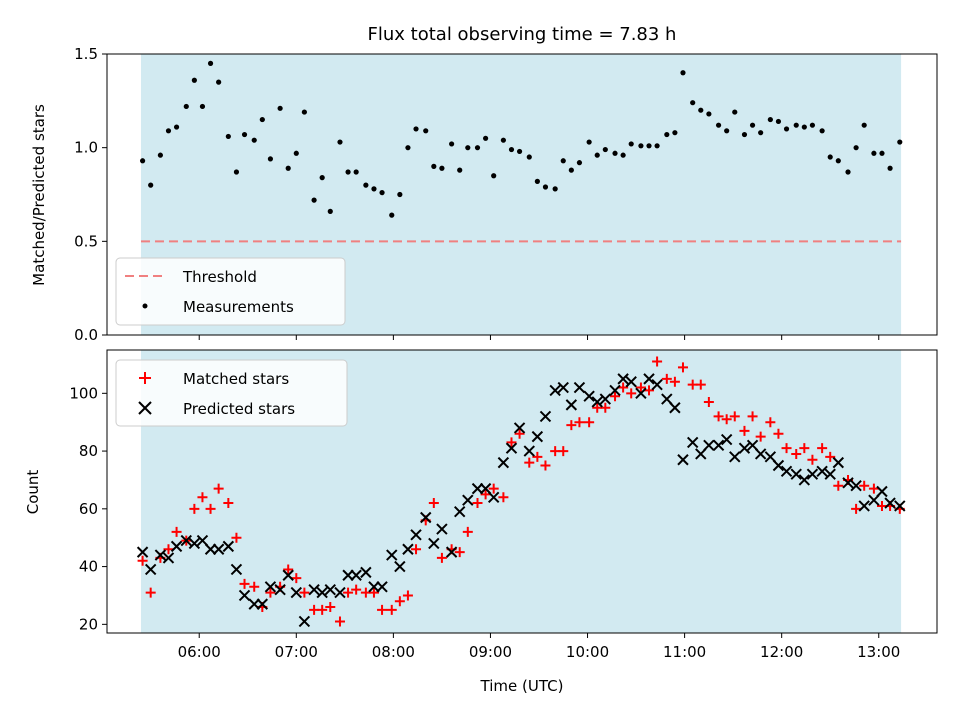 This screenshot has width=960, height=720. What do you see at coordinates (539, 647) in the screenshot?
I see `bottom-x-axis: 06:00 07:00 08:00 09:00 10:00 11:00 12:00 13:00` at bounding box center [539, 647].